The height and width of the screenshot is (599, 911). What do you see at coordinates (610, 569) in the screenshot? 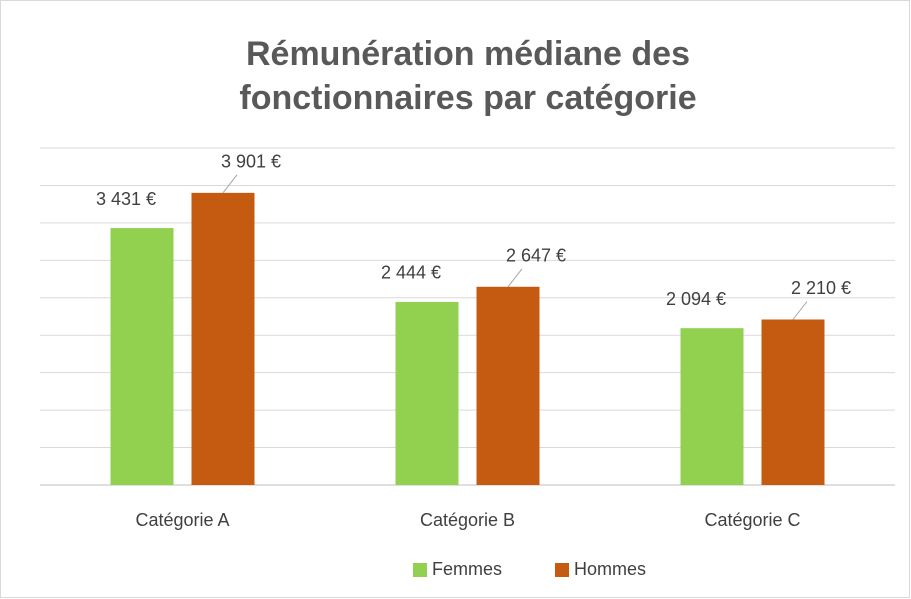
I see `legend-label: Hommes` at bounding box center [610, 569].